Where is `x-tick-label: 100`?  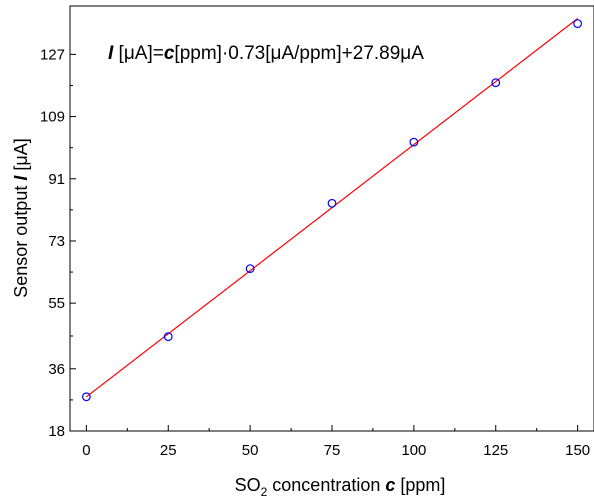
x-tick-label: 100 is located at coordinates (413, 450).